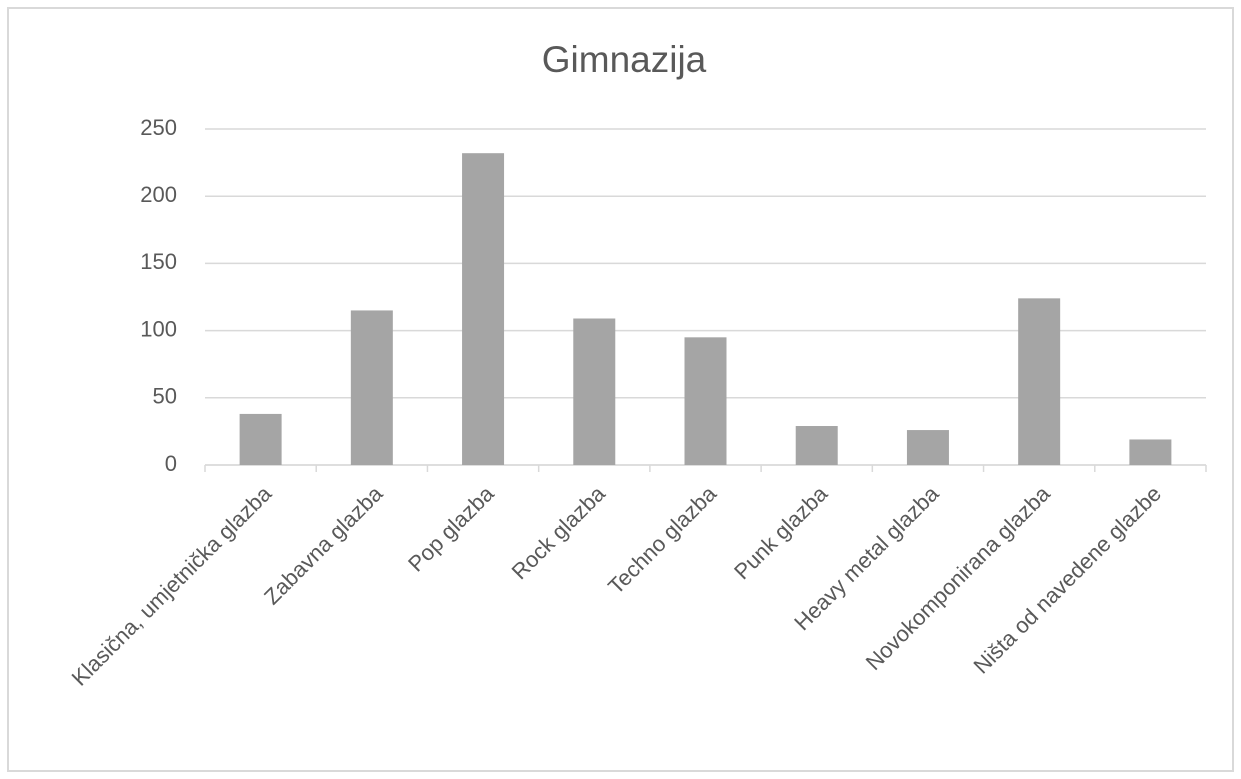 This screenshot has width=1241, height=779. What do you see at coordinates (158, 261) in the screenshot?
I see `y-tick-label: 150` at bounding box center [158, 261].